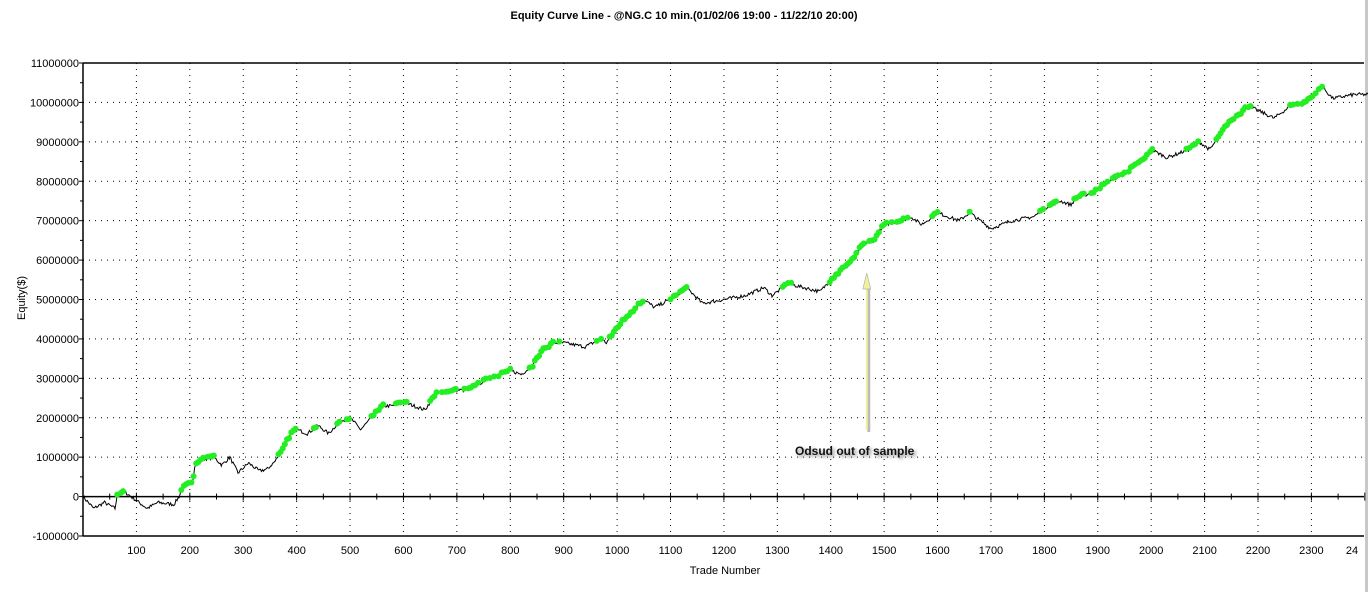  Describe the element at coordinates (617, 551) in the screenshot. I see `x-tick-label: 1000` at that location.